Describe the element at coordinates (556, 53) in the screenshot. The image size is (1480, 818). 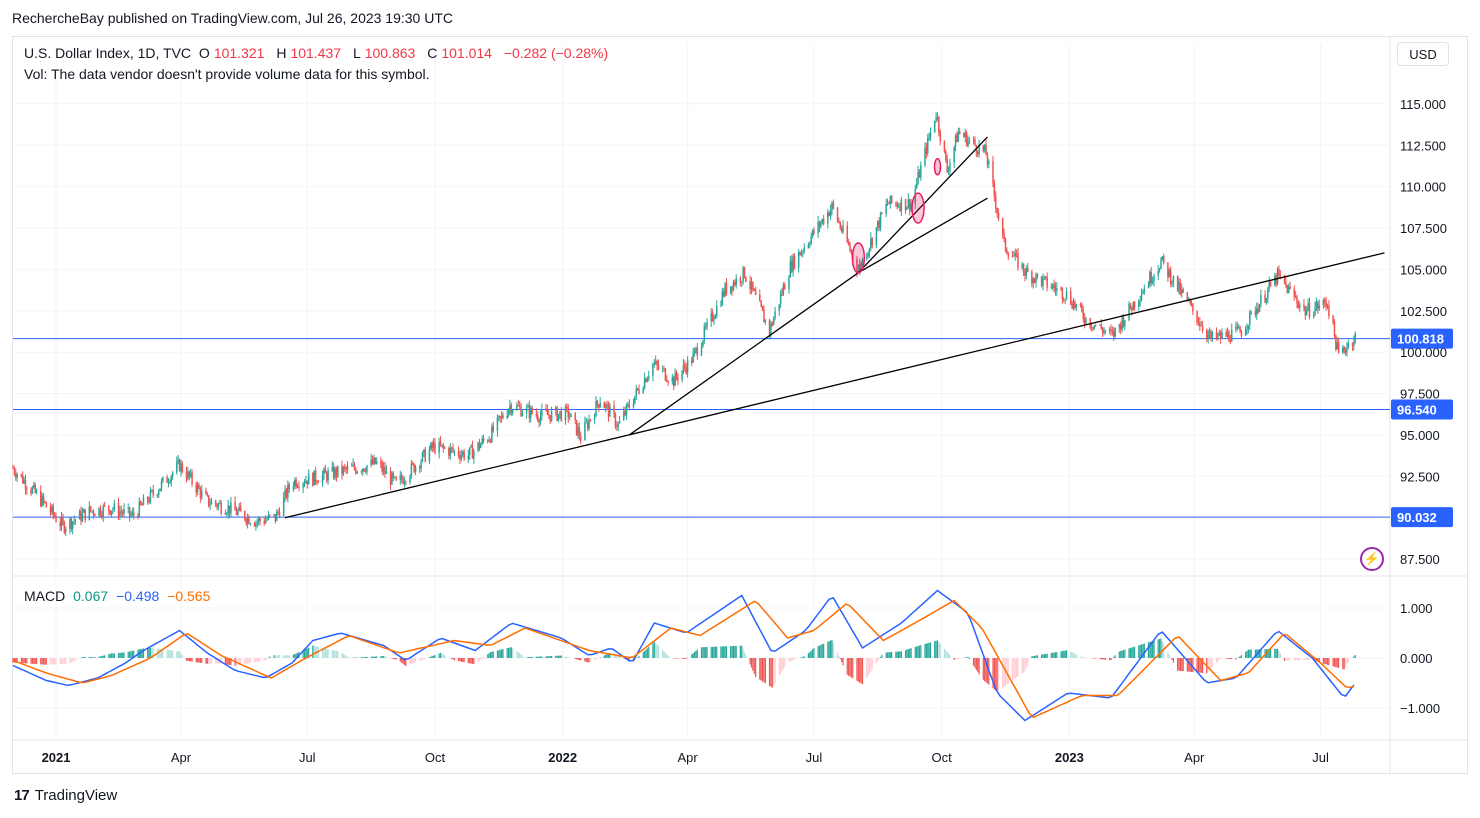
I see `change-value: −0.282 (−0.28%)` at that location.